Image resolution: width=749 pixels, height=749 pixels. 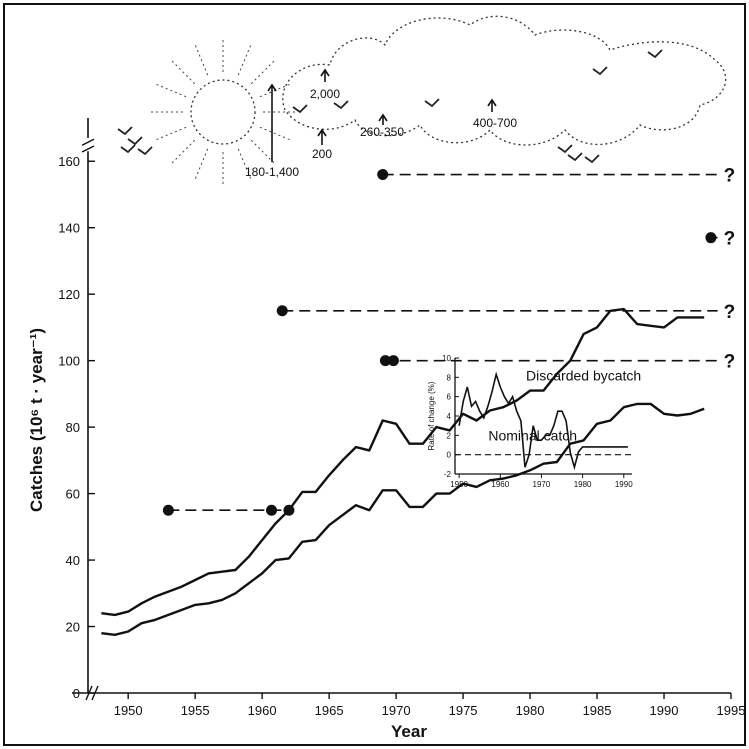 What do you see at coordinates (532, 435) in the screenshot?
I see `series-label-nominal-catch: Nominal catch` at bounding box center [532, 435].